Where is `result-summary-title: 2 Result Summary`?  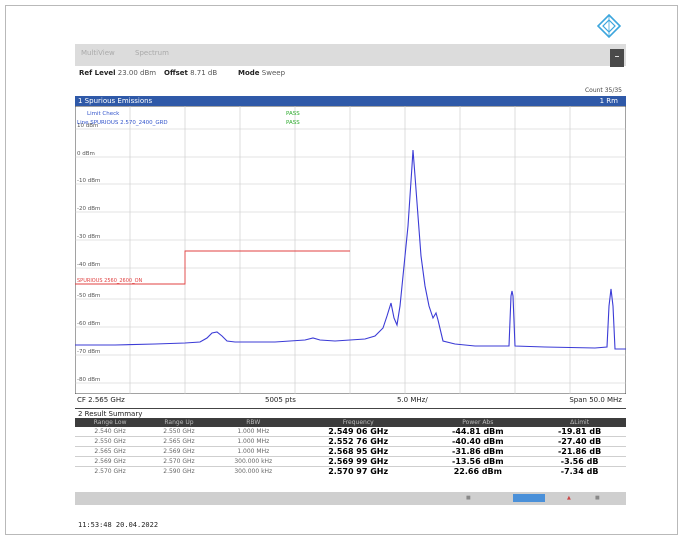
result-summary-title: 2 Result Summary is located at coordinates (350, 413).